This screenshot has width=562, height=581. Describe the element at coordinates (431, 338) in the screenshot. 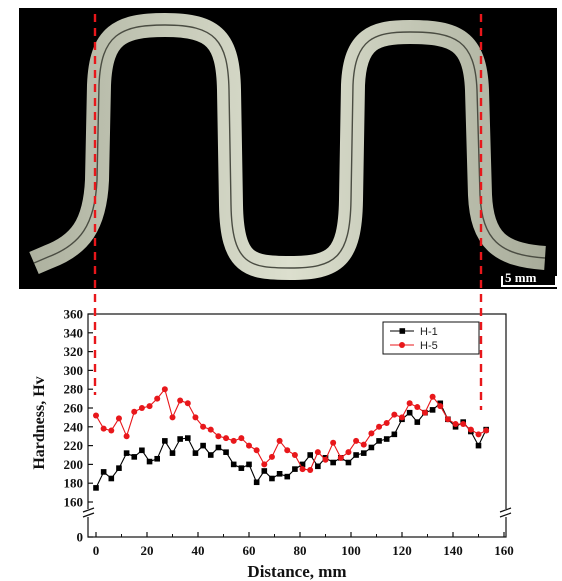

I see `legend: H-1H-5` at that location.